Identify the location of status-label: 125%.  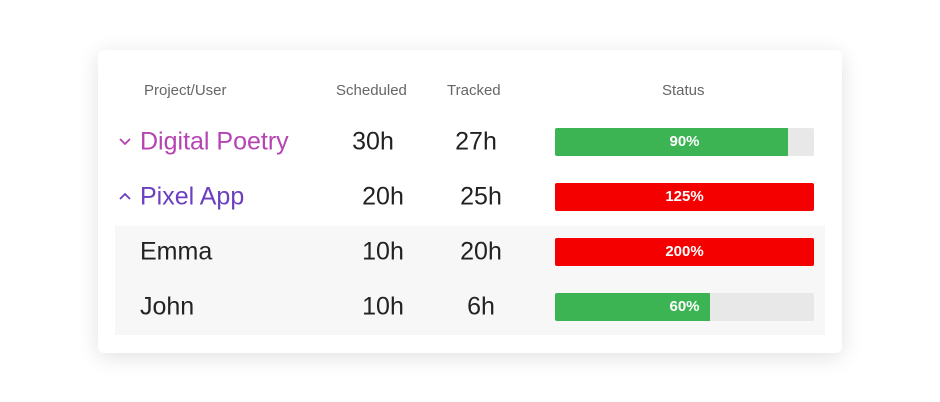
(684, 196).